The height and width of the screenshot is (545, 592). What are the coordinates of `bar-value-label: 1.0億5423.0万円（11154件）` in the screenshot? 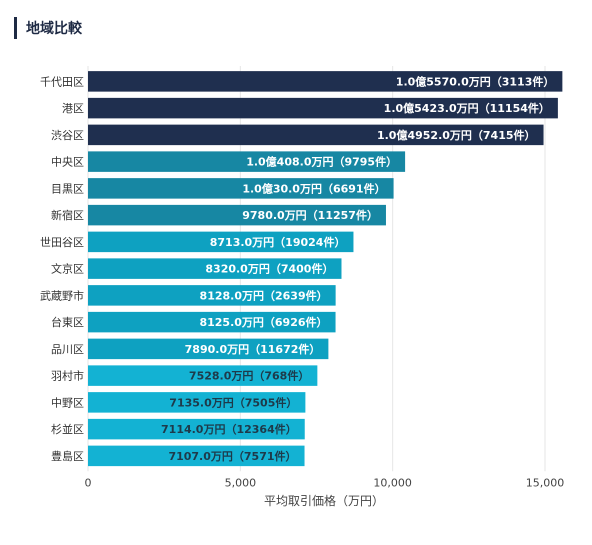 It's located at (467, 108).